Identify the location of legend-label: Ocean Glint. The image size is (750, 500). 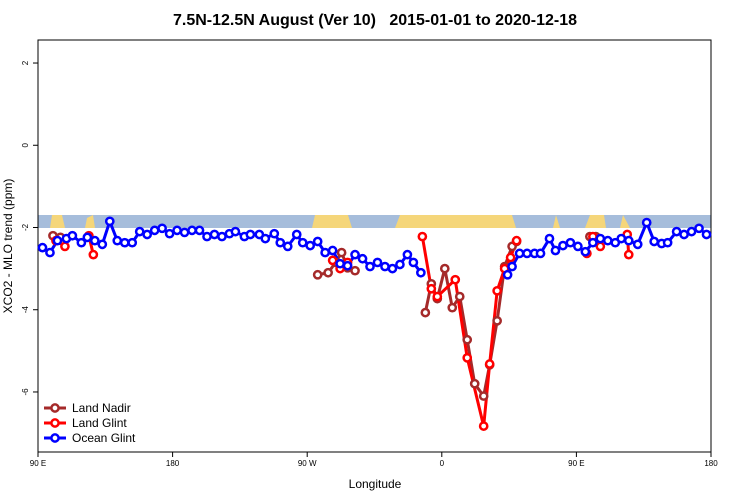
(104, 438).